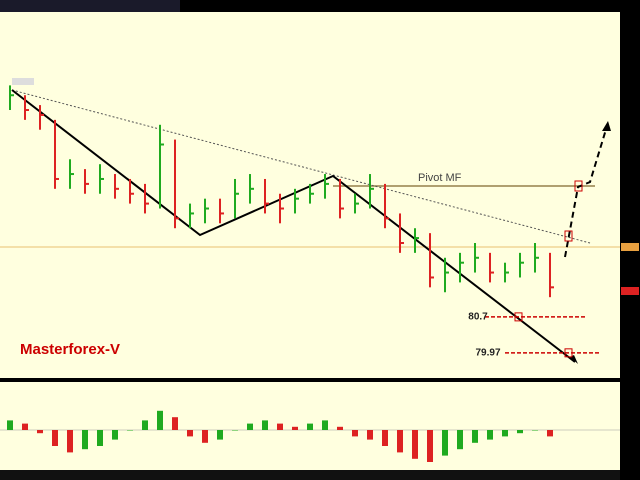  What do you see at coordinates (310, 475) in the screenshot?
I see `time-axis` at bounding box center [310, 475].